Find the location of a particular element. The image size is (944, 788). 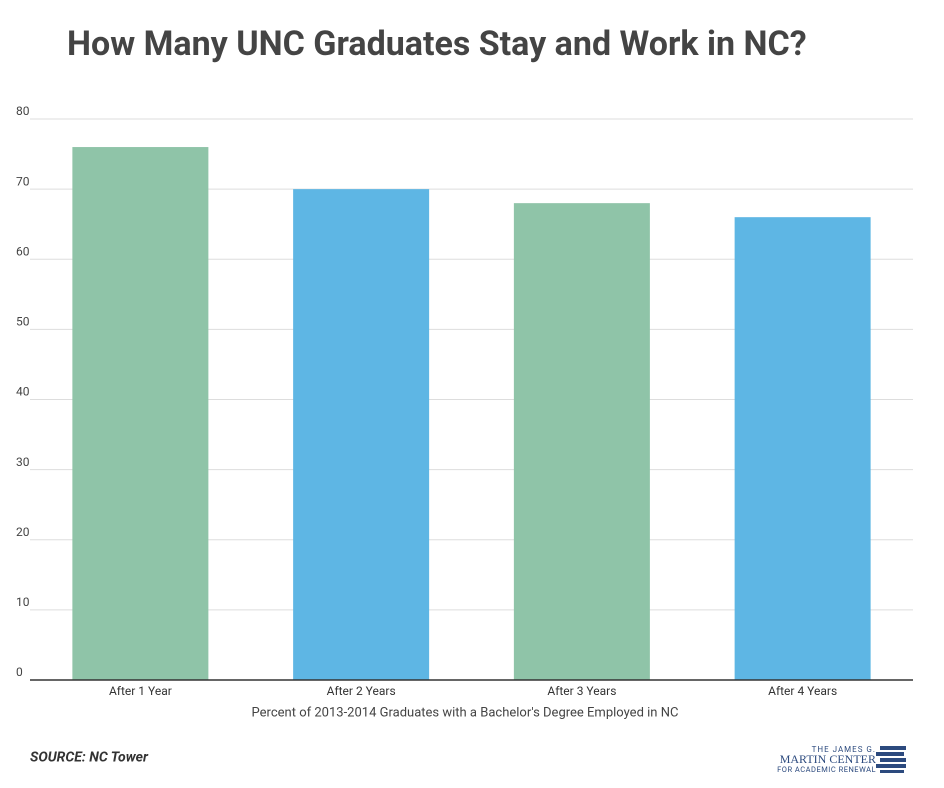

x-tick-label: After 3 Years is located at coordinates (581, 691).